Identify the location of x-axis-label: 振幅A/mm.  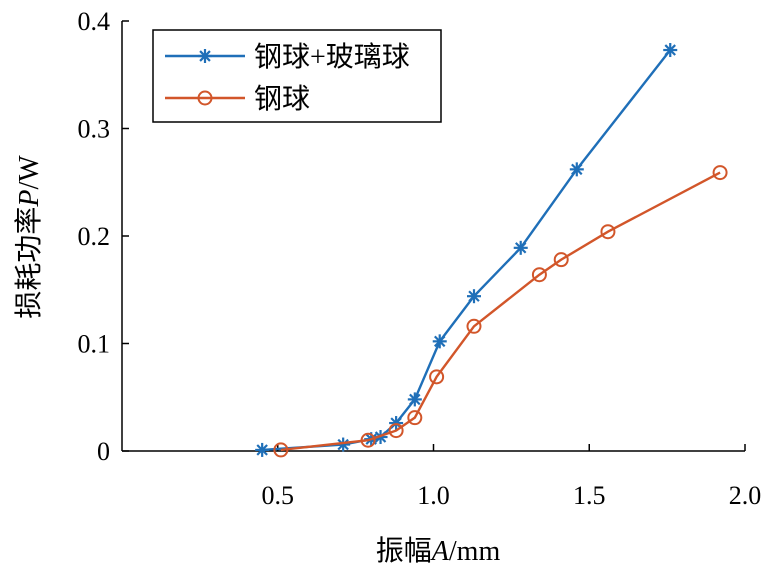
(438, 551).